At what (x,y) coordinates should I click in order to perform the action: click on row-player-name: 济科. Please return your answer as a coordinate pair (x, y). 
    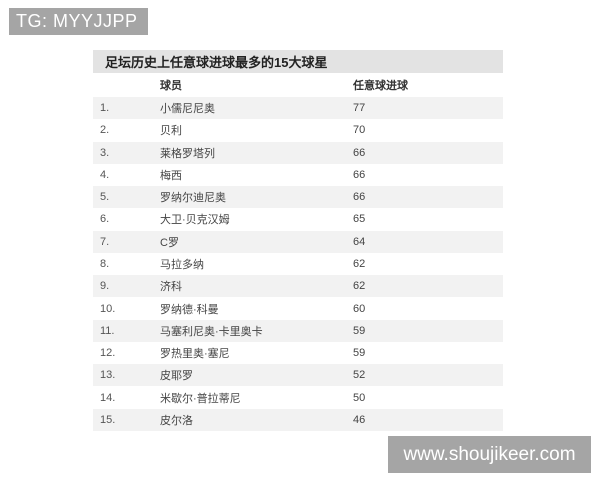
    Looking at the image, I should click on (171, 287).